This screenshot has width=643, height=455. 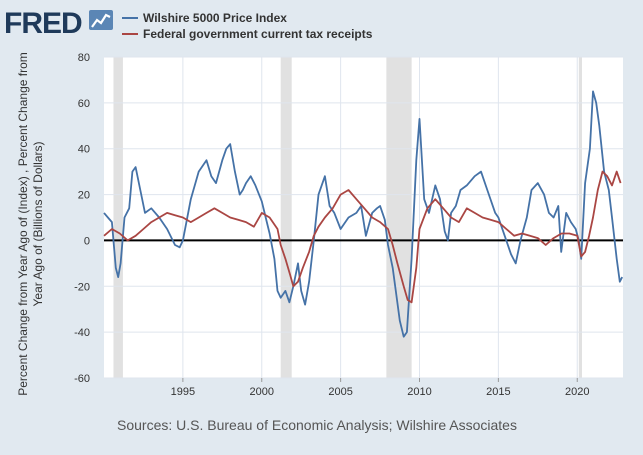 What do you see at coordinates (577, 392) in the screenshot?
I see `x-tick-label: 2020` at bounding box center [577, 392].